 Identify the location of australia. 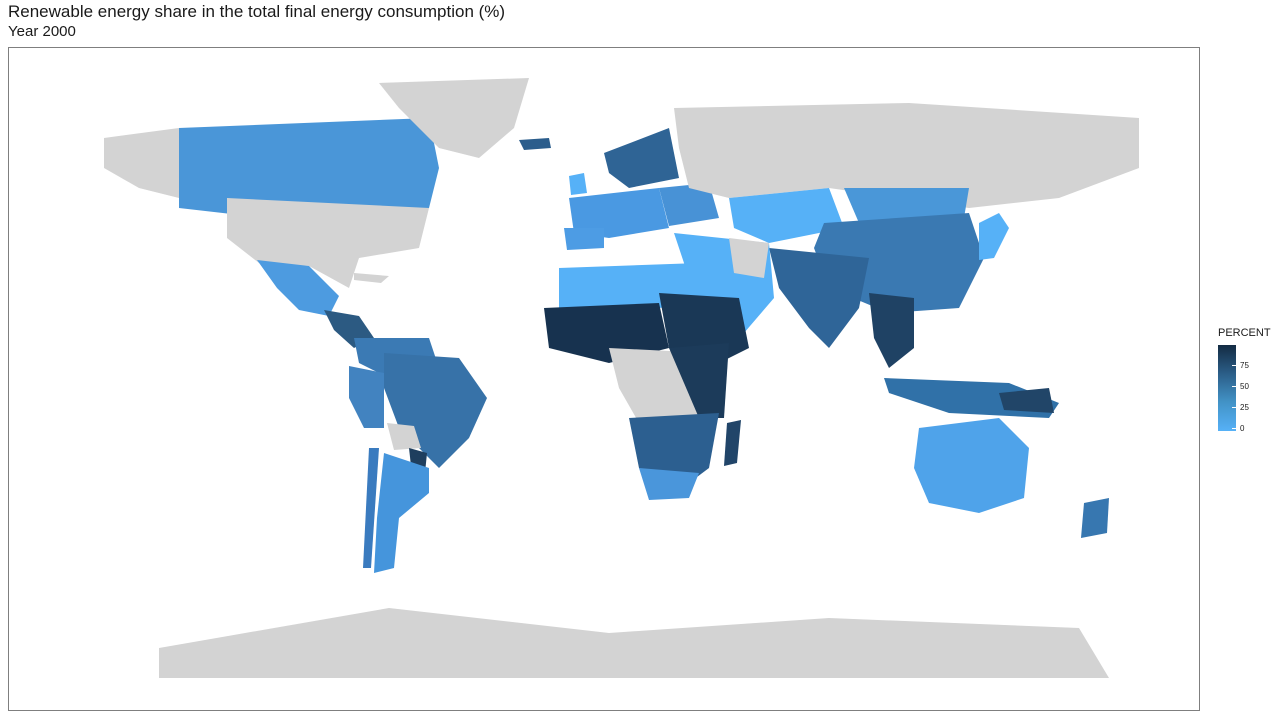
(971, 465).